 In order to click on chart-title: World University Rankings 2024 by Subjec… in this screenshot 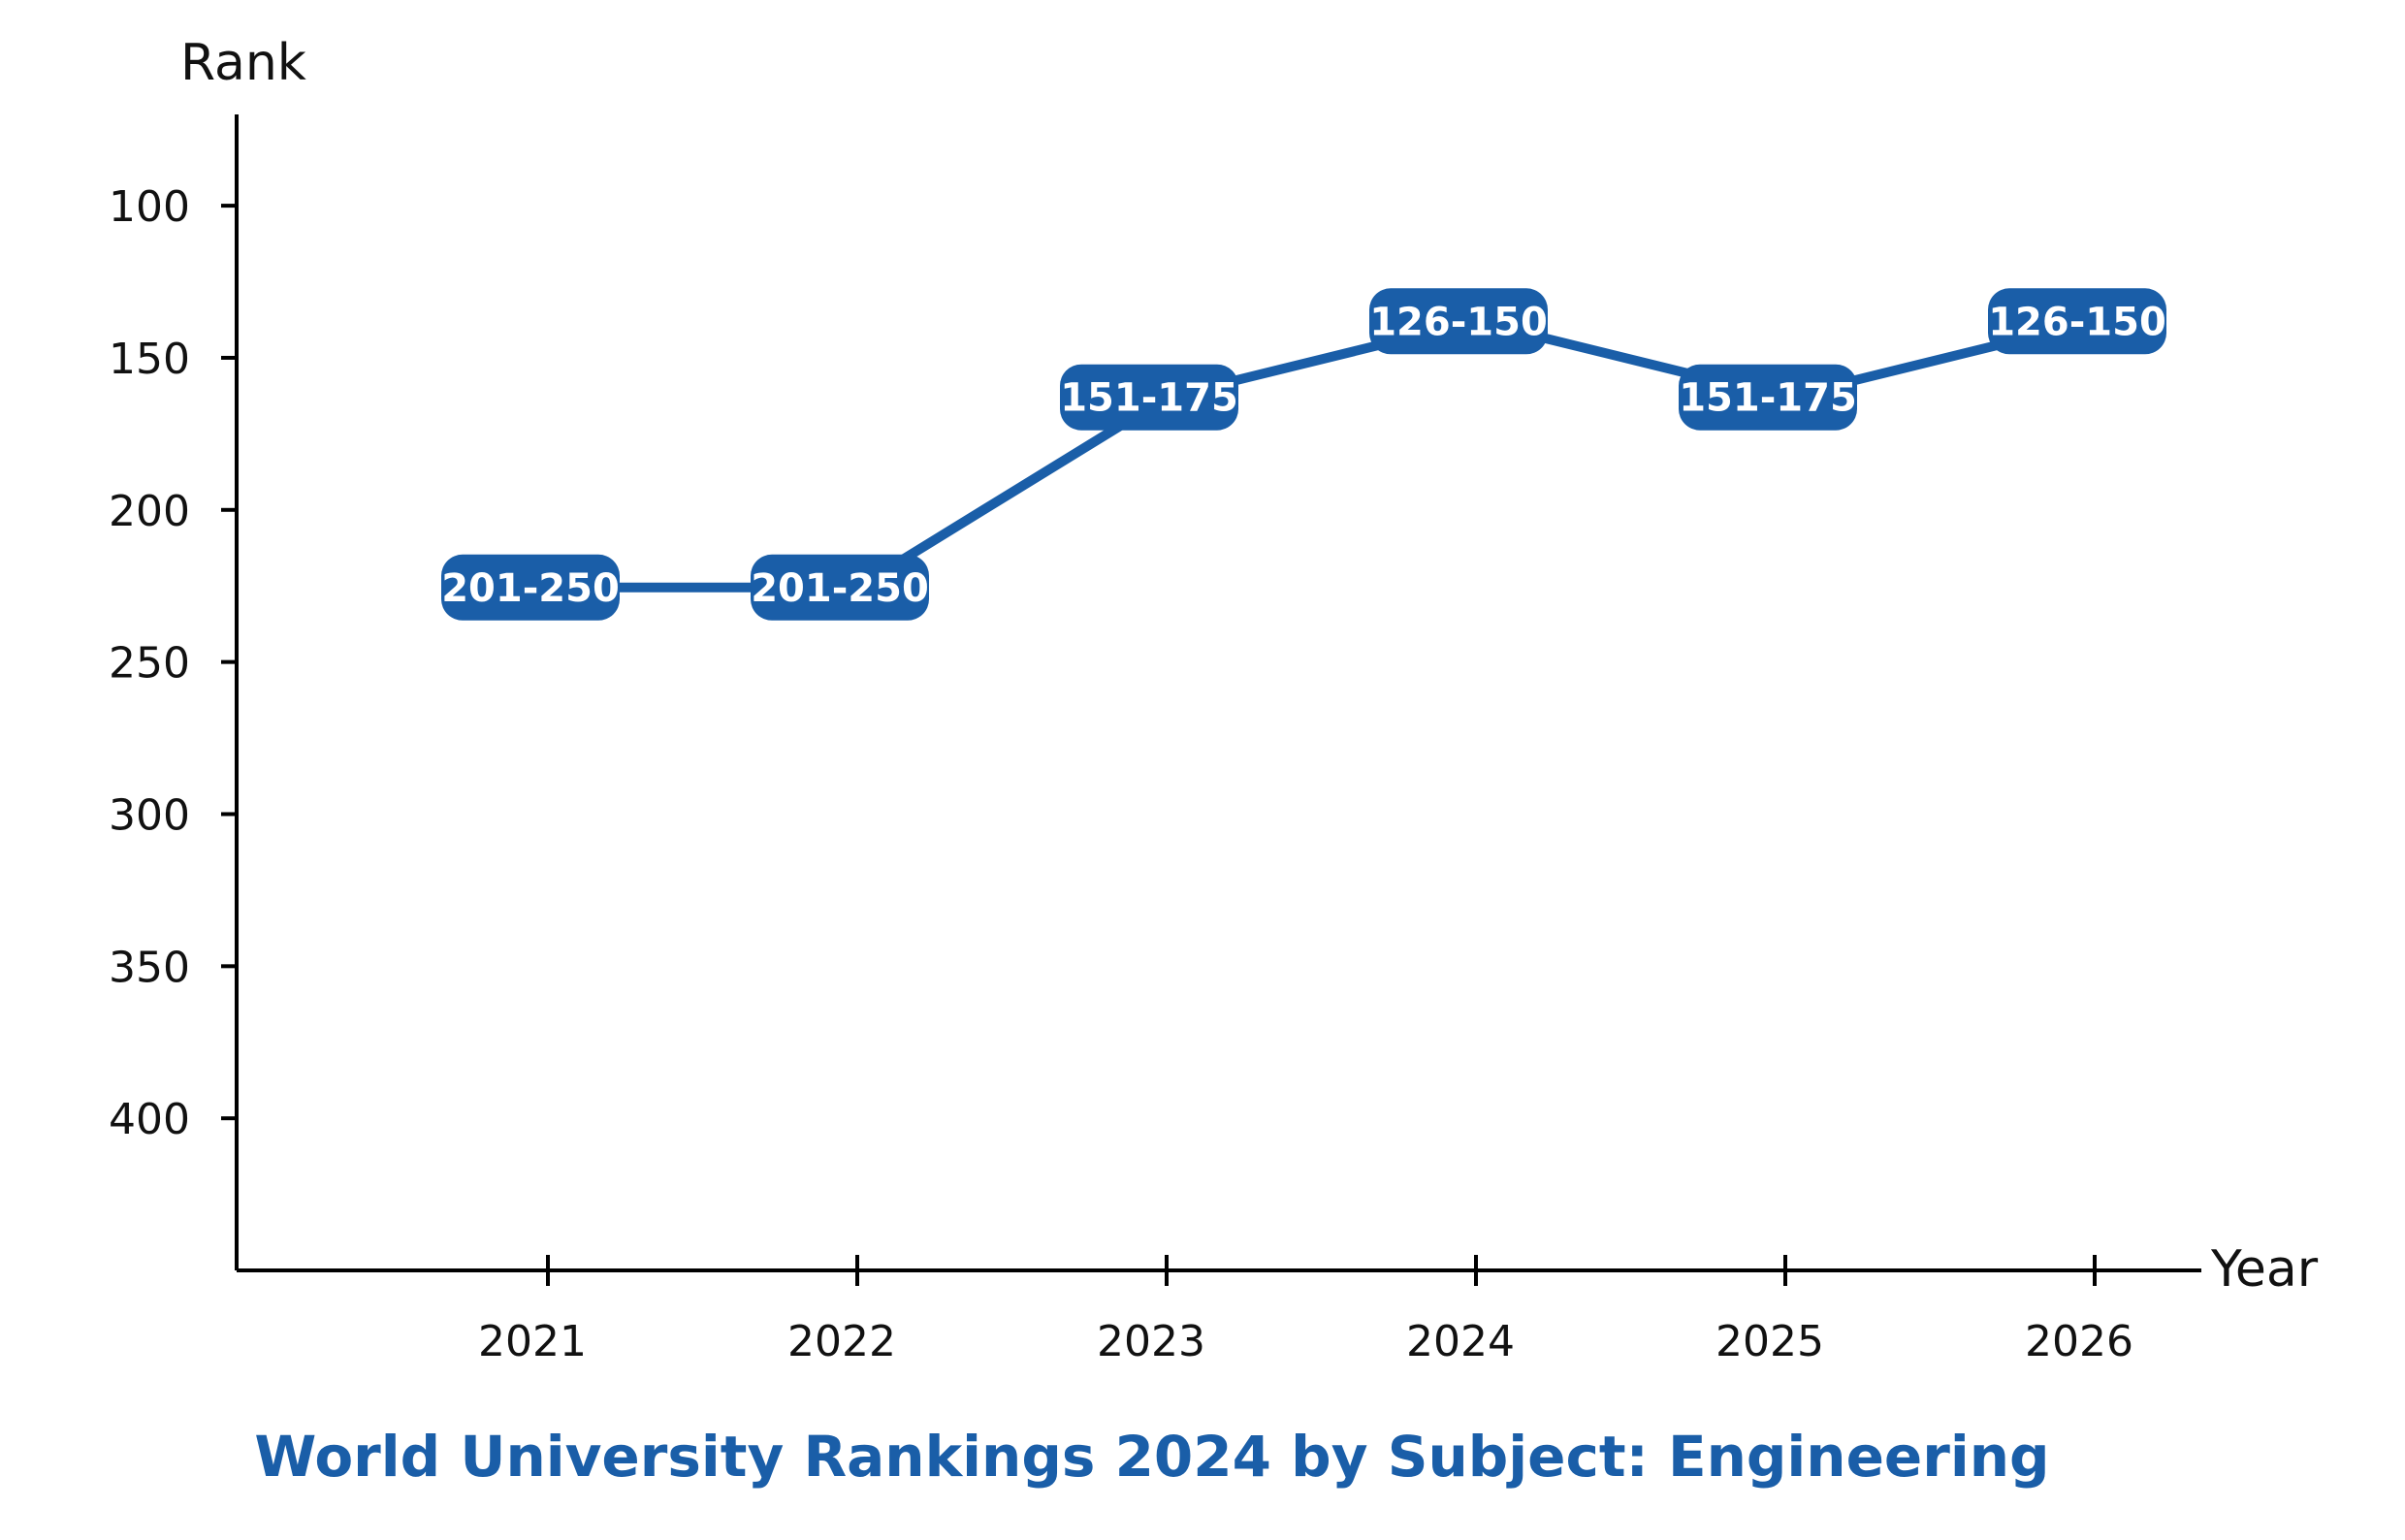, I will do `click(1152, 1457)`.